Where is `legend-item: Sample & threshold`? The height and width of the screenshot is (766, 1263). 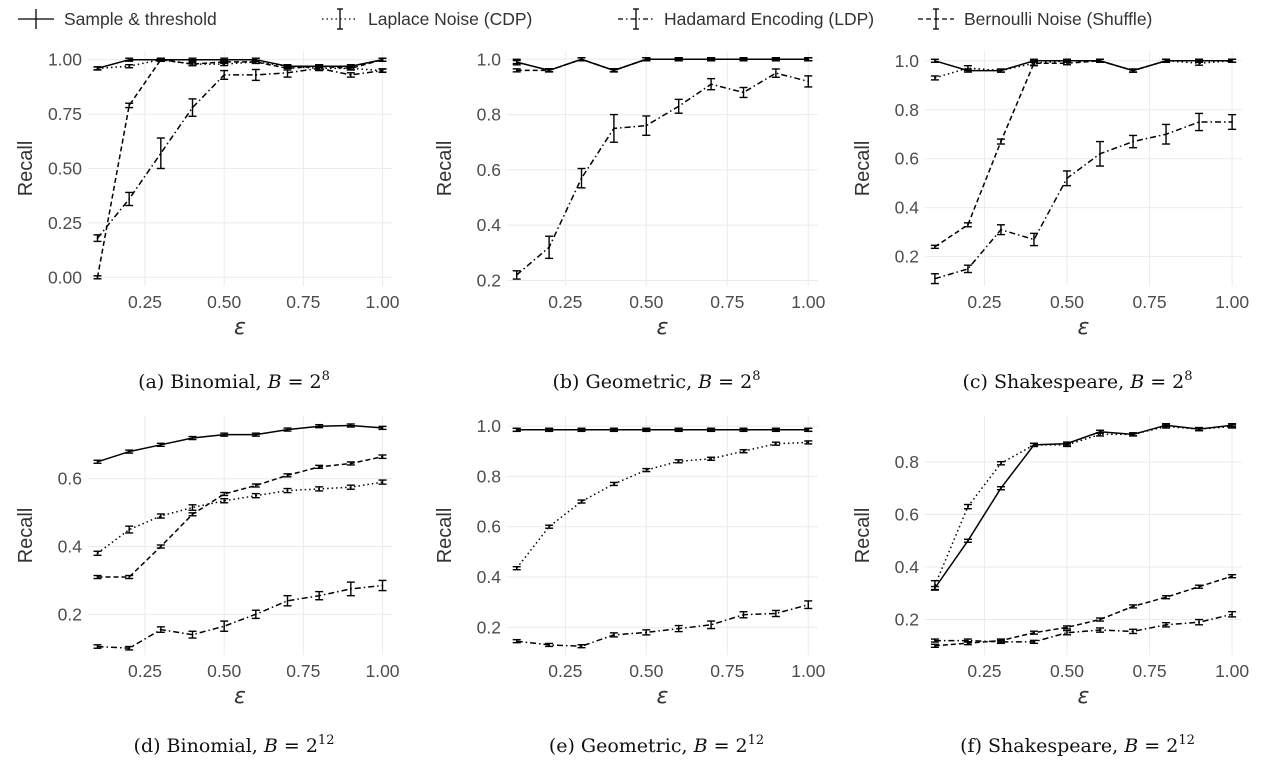
legend-item: Sample & threshold is located at coordinates (117, 19).